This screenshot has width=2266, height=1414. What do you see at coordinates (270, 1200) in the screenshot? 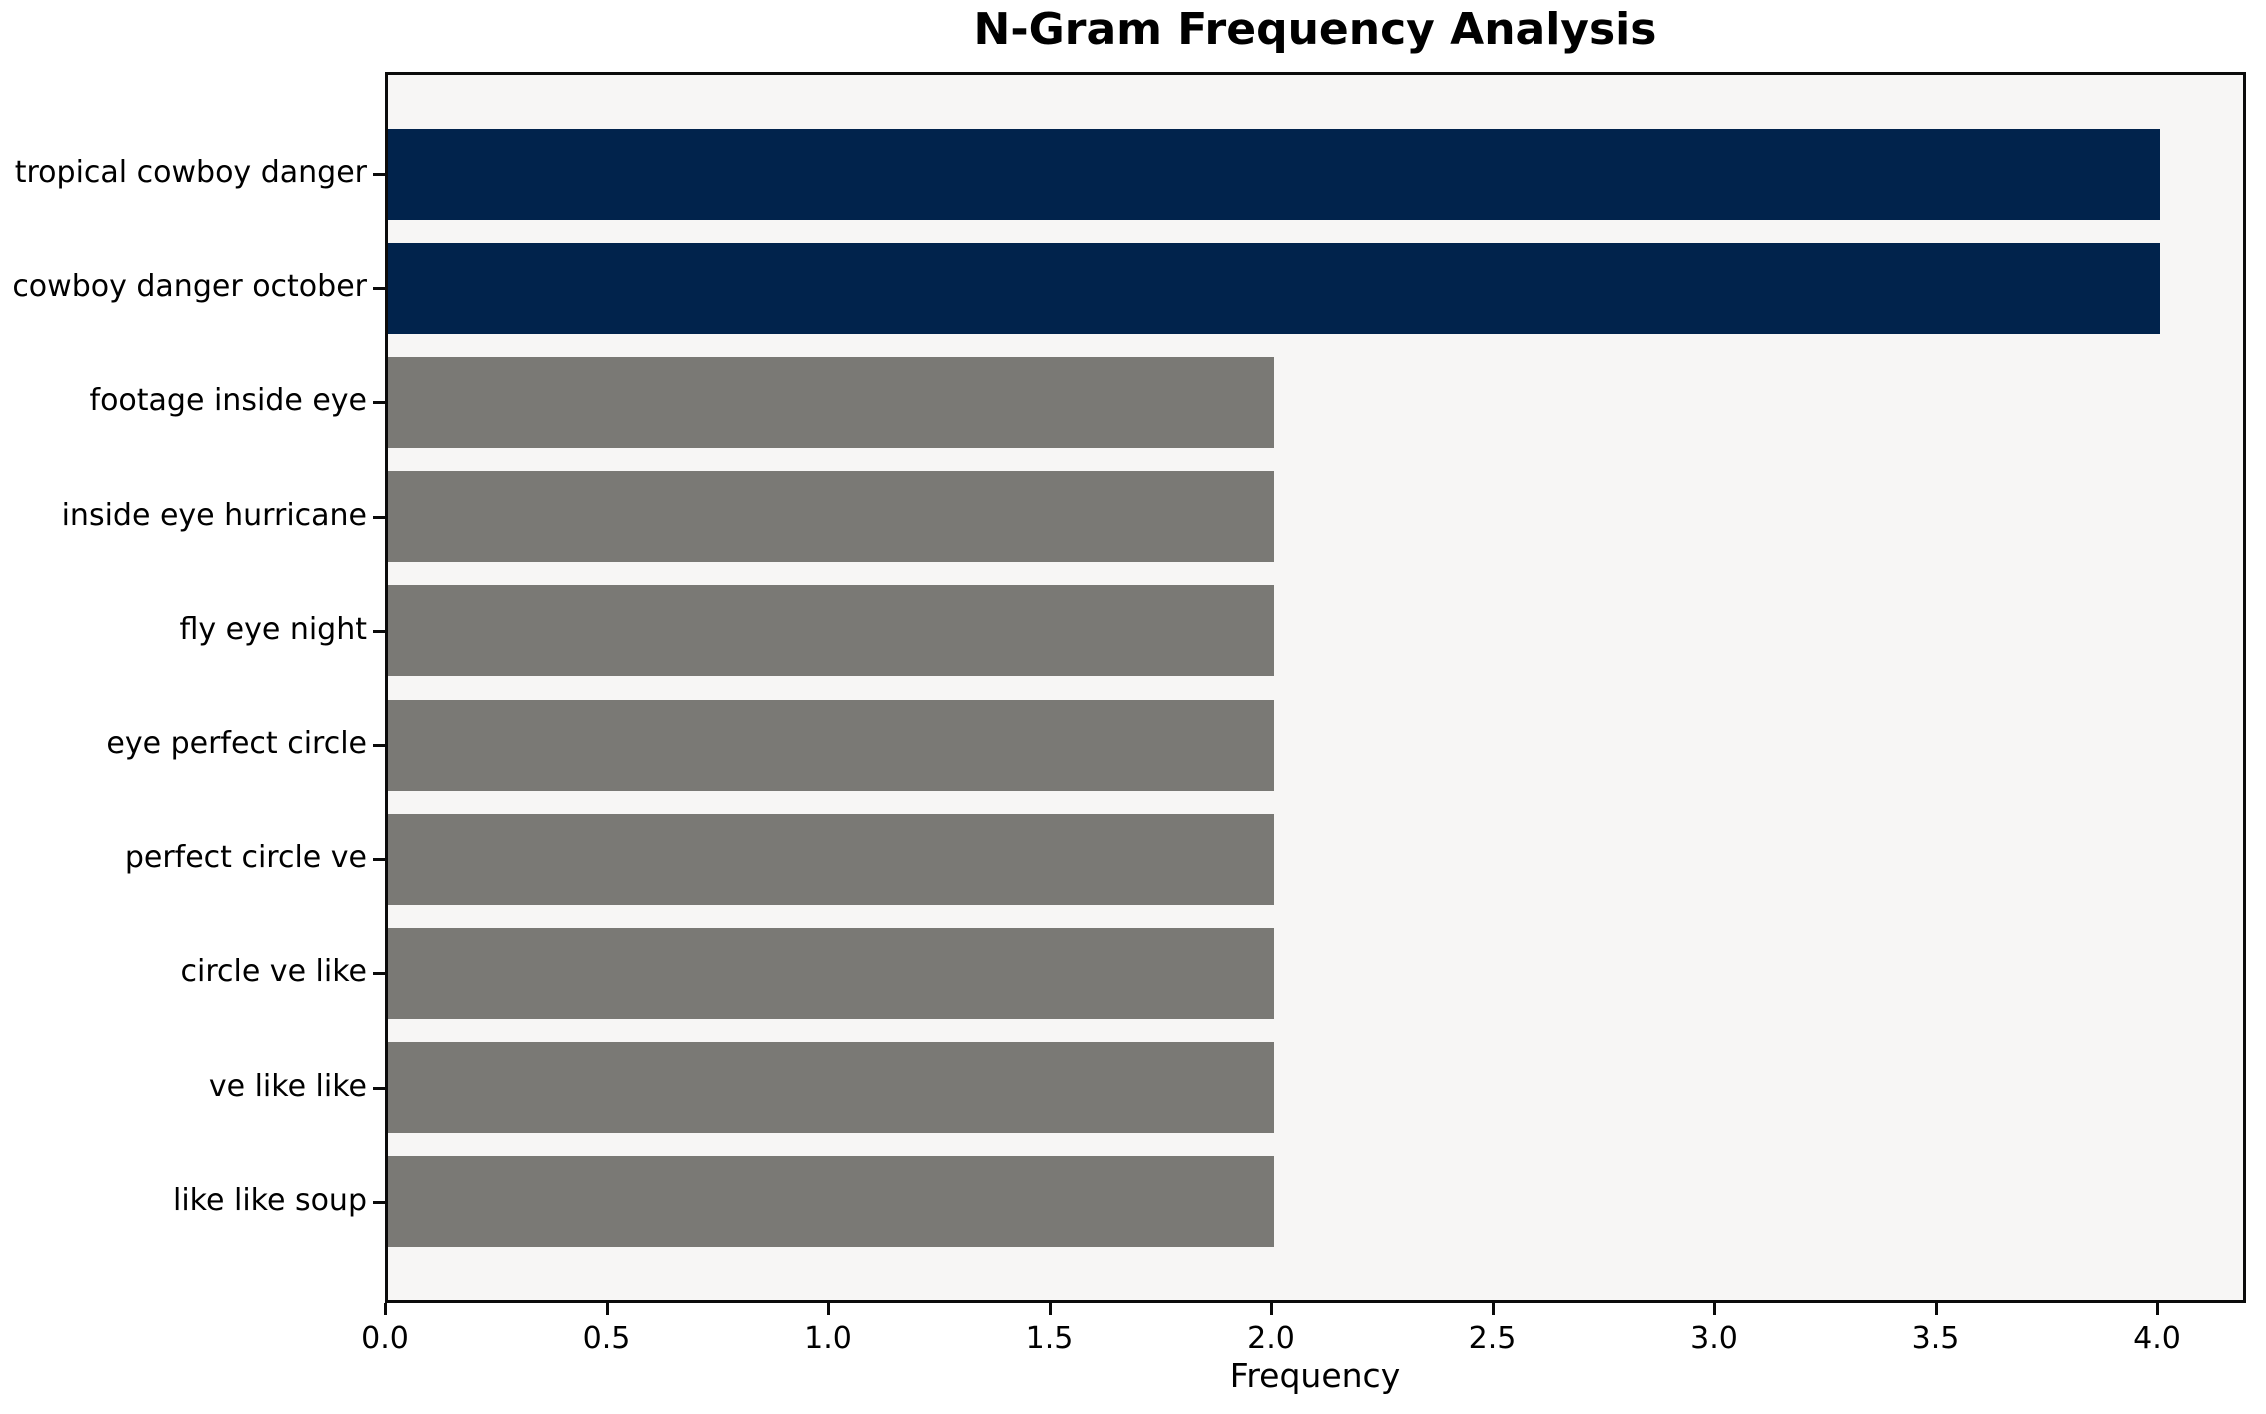
I see `y-tick-label: like like soup` at bounding box center [270, 1200].